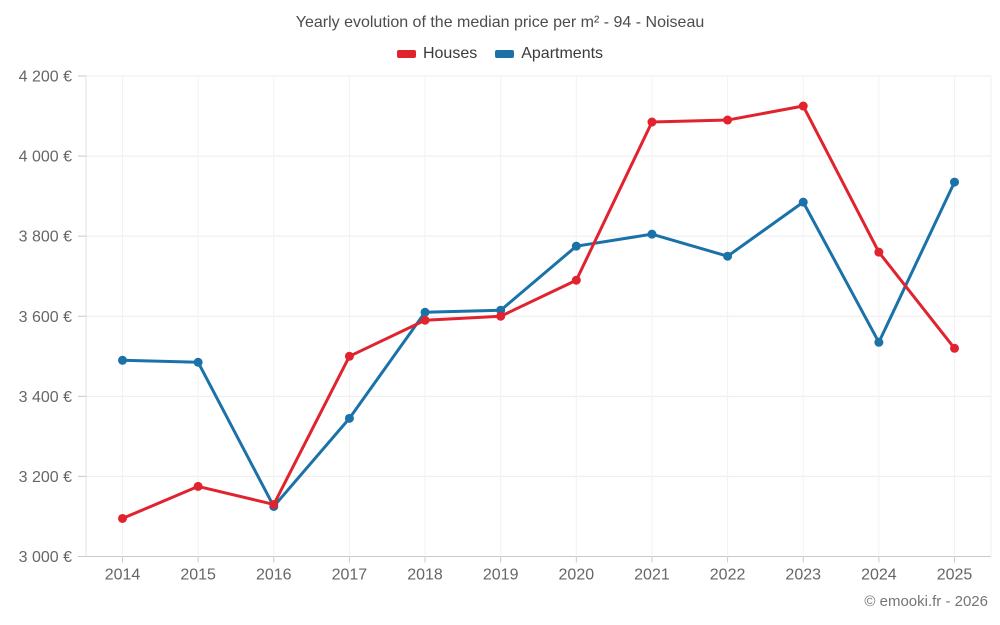 Image resolution: width=1000 pixels, height=625 pixels. What do you see at coordinates (198, 362) in the screenshot?
I see `data-point-apartments-2015` at bounding box center [198, 362].